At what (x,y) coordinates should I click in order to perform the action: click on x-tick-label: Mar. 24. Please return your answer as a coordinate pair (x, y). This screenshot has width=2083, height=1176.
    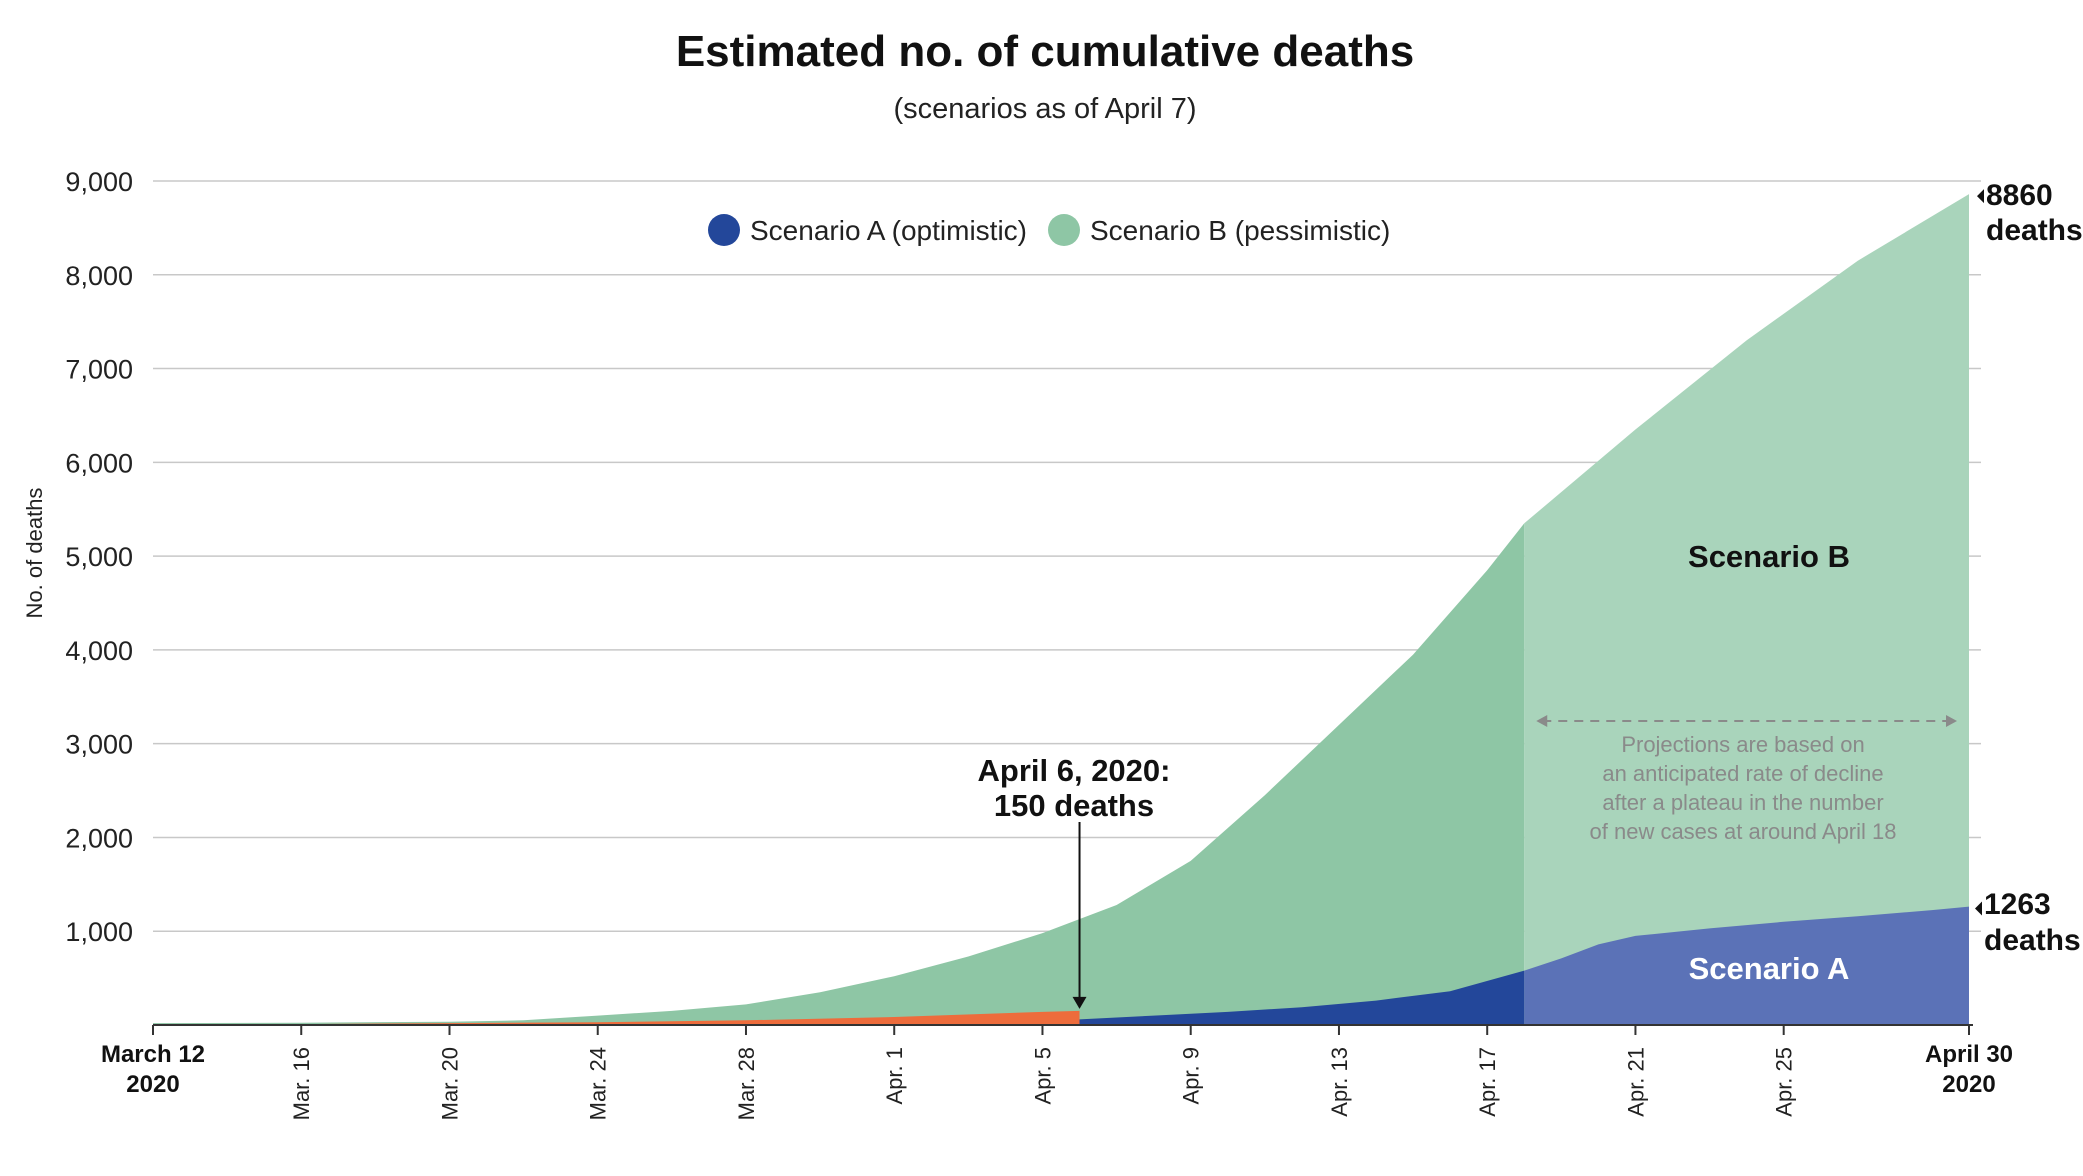
    Looking at the image, I should click on (598, 1083).